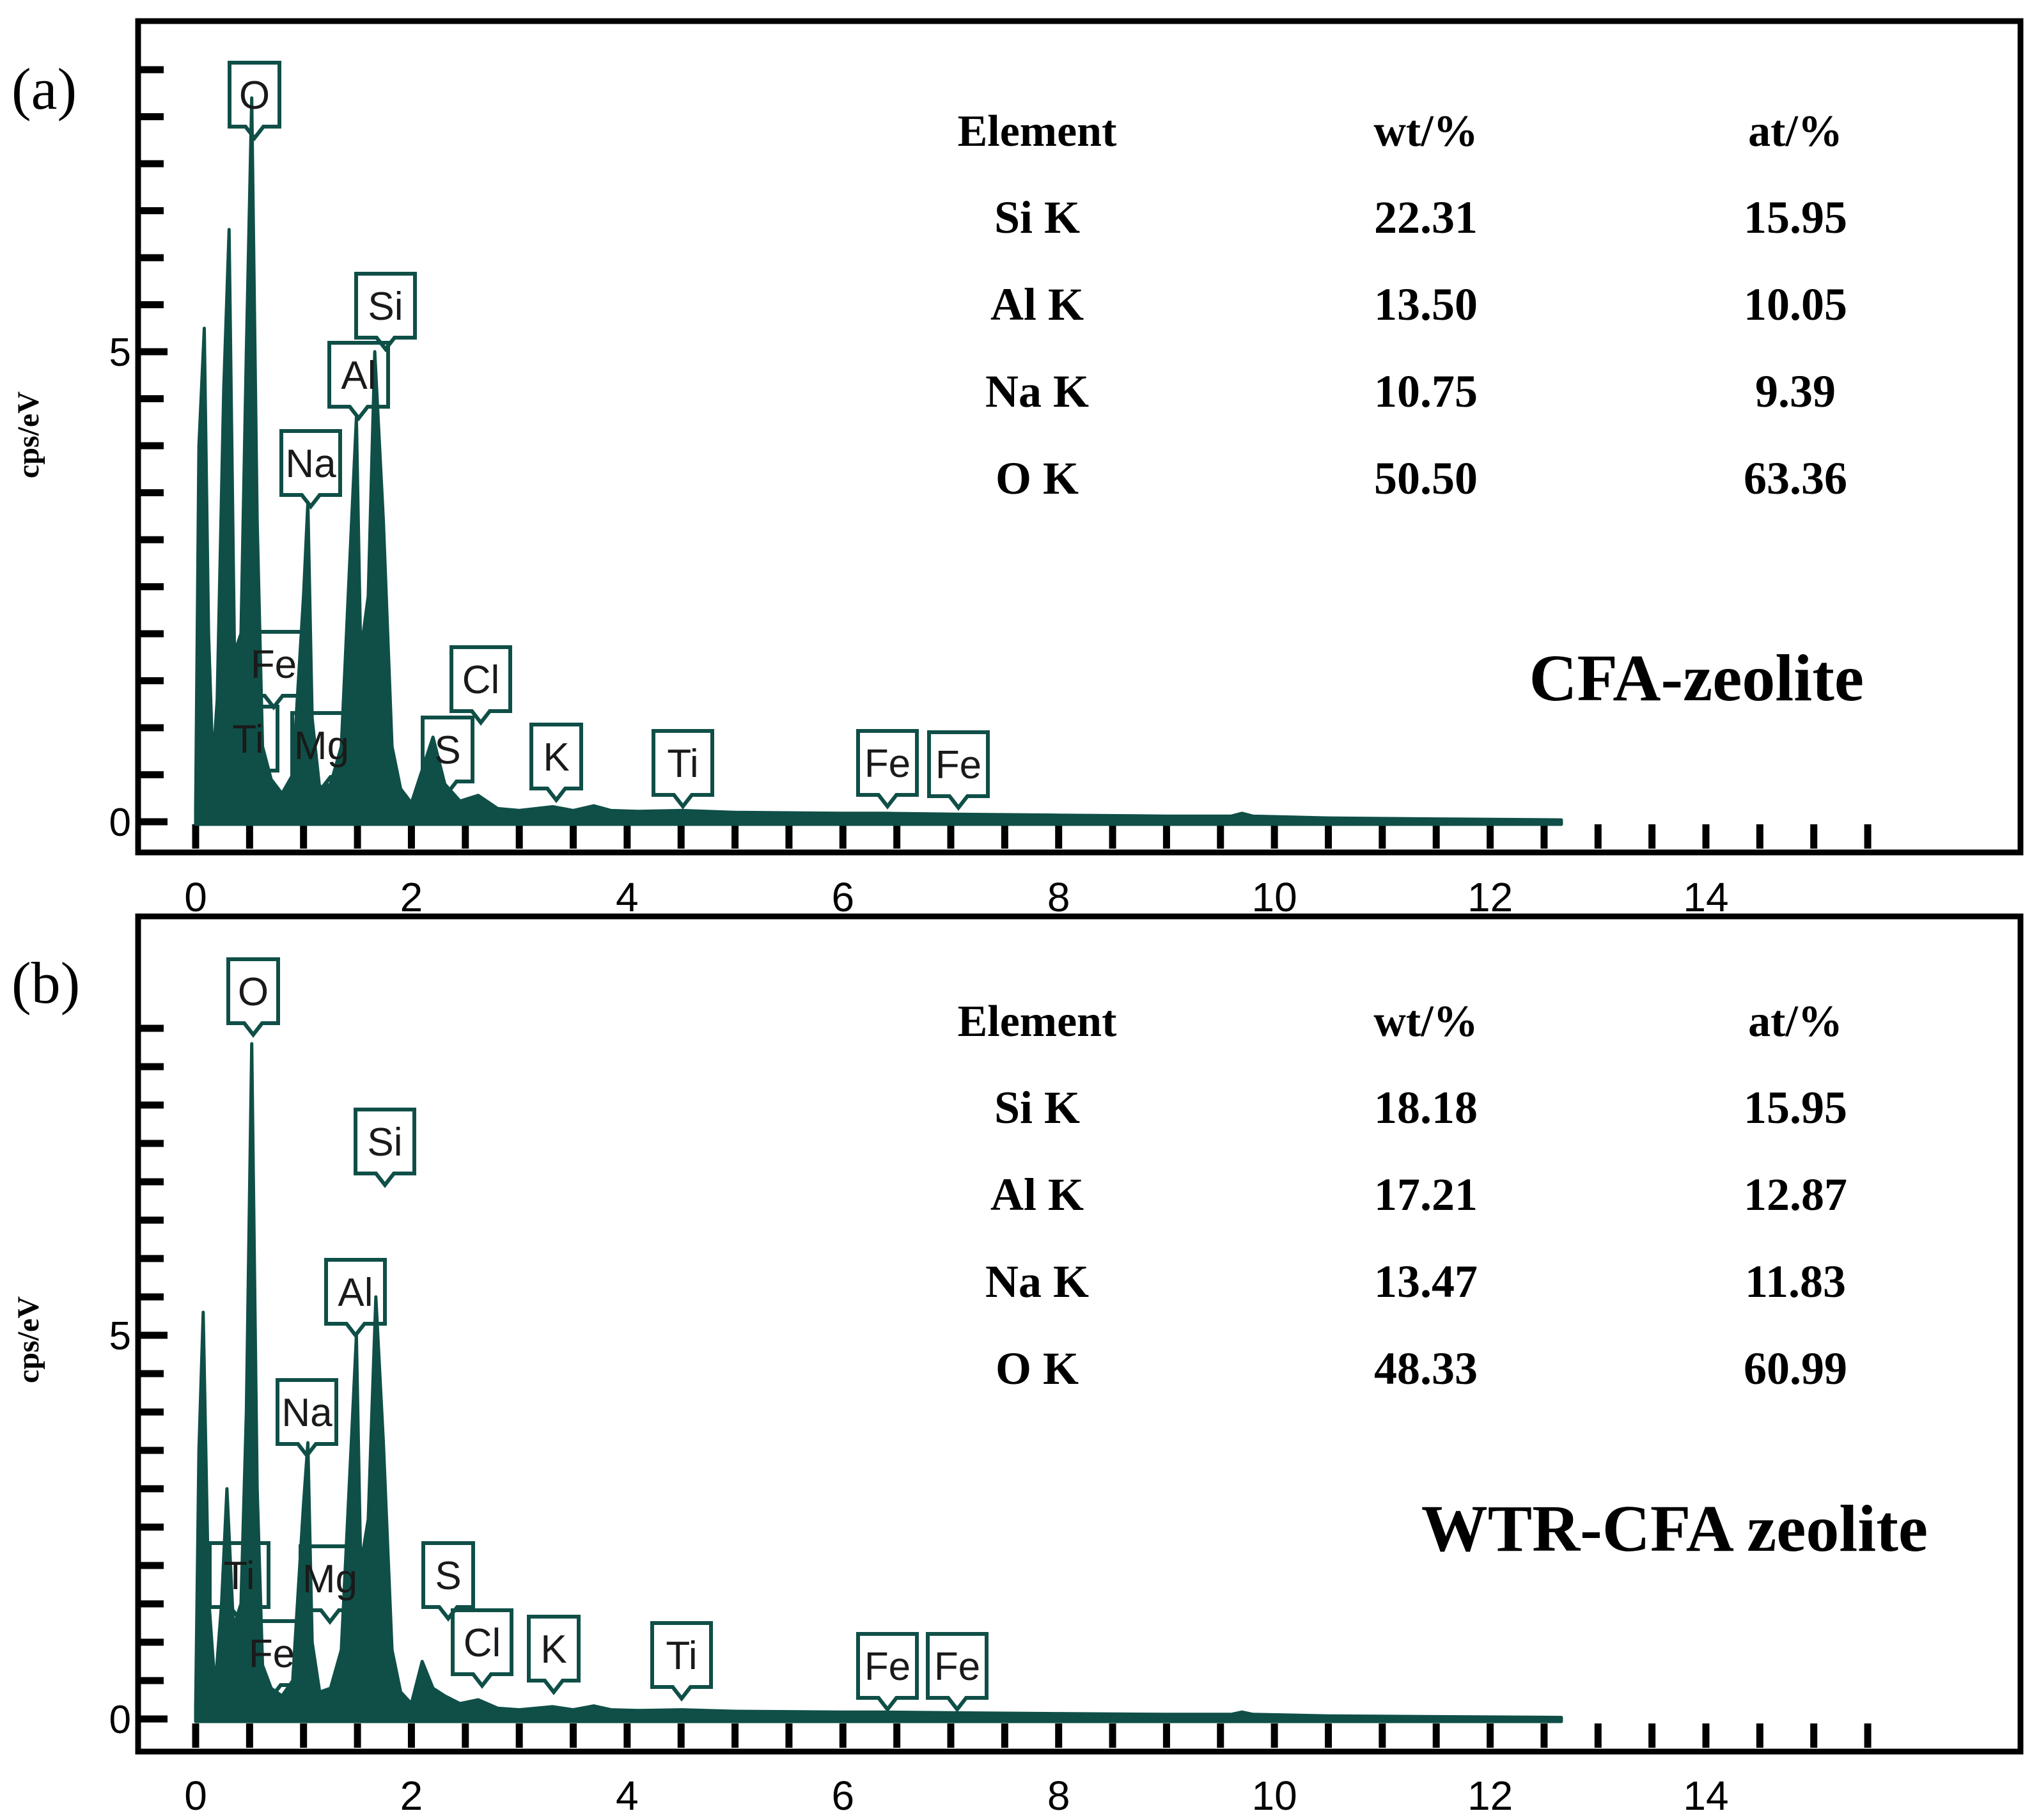  I want to click on x-tick-label: 10, so click(1274, 1796).